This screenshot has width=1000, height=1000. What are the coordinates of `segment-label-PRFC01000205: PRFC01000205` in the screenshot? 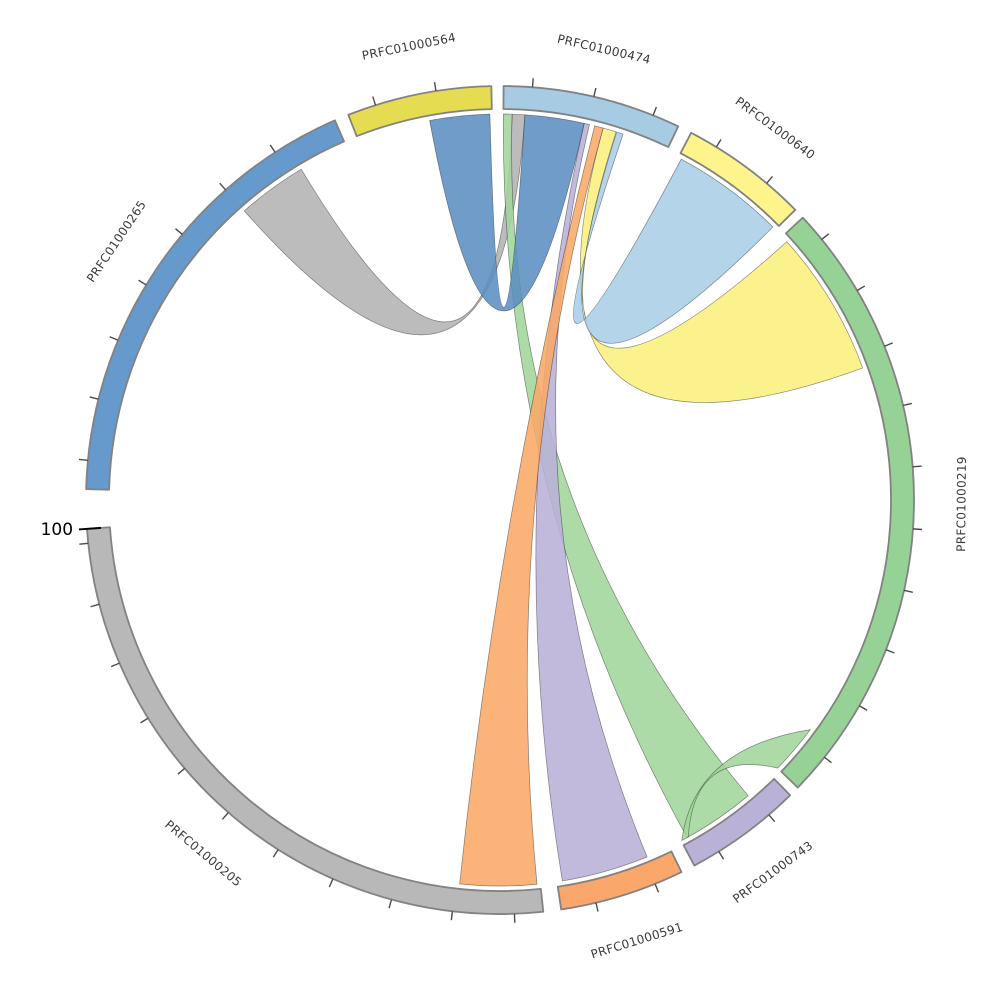 It's located at (203, 853).